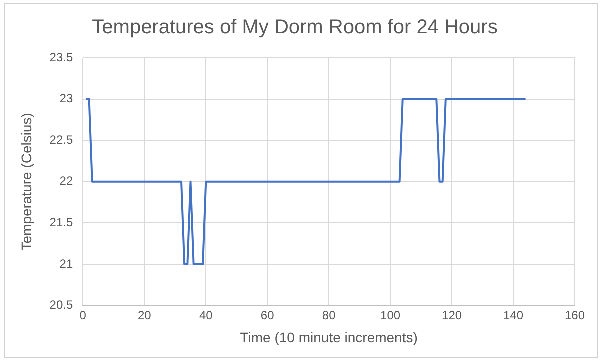 The width and height of the screenshot is (602, 363). I want to click on y-tick-label: 21.5, so click(62, 223).